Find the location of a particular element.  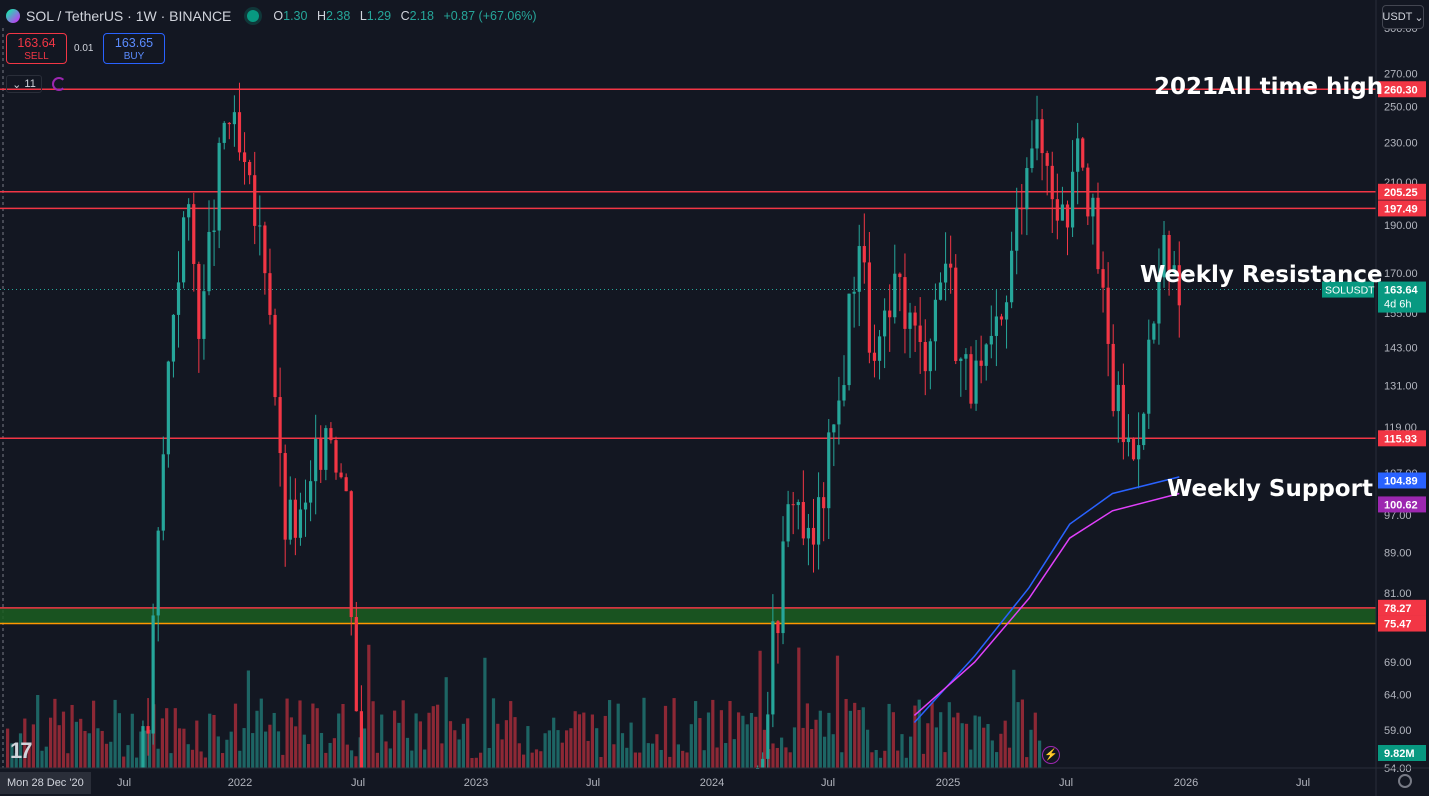

symbol-title: SOL / TetherUS · 1W · BINANCE is located at coordinates (129, 16).